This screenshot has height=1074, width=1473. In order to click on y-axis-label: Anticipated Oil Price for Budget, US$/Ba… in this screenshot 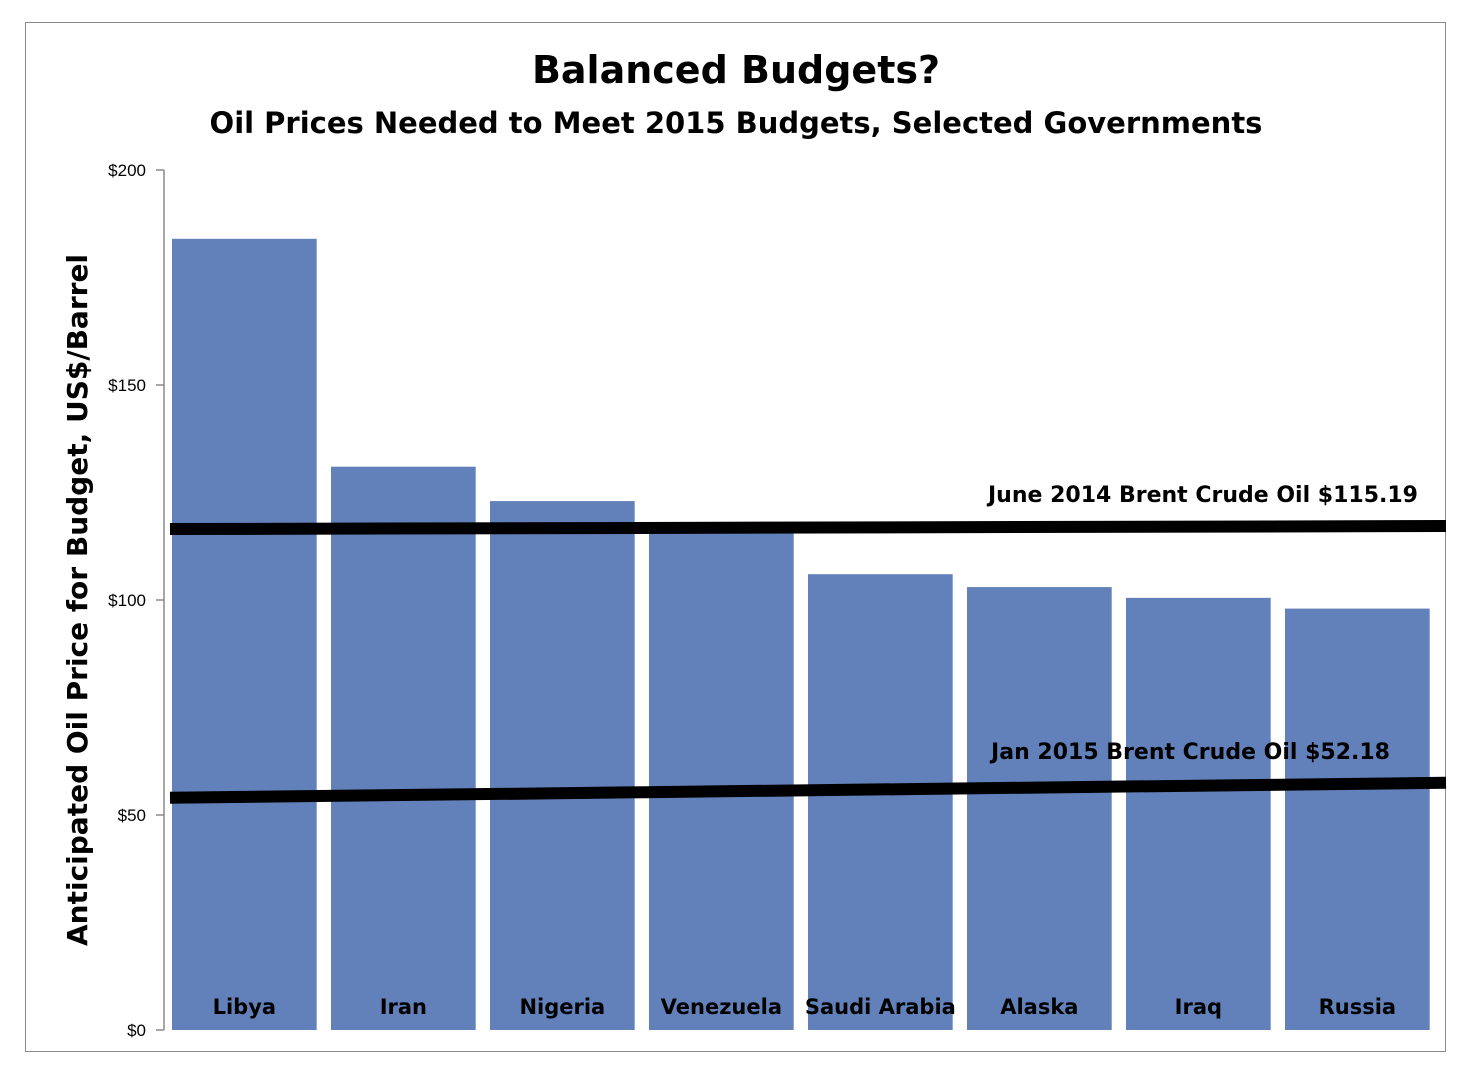, I will do `click(77, 600)`.